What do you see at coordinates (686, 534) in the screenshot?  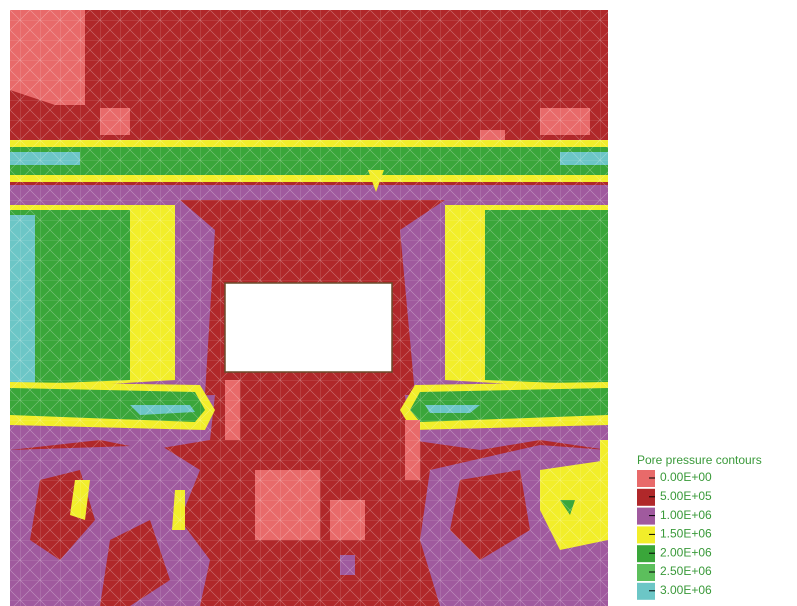 I see `legend-label: 1.50E+06` at bounding box center [686, 534].